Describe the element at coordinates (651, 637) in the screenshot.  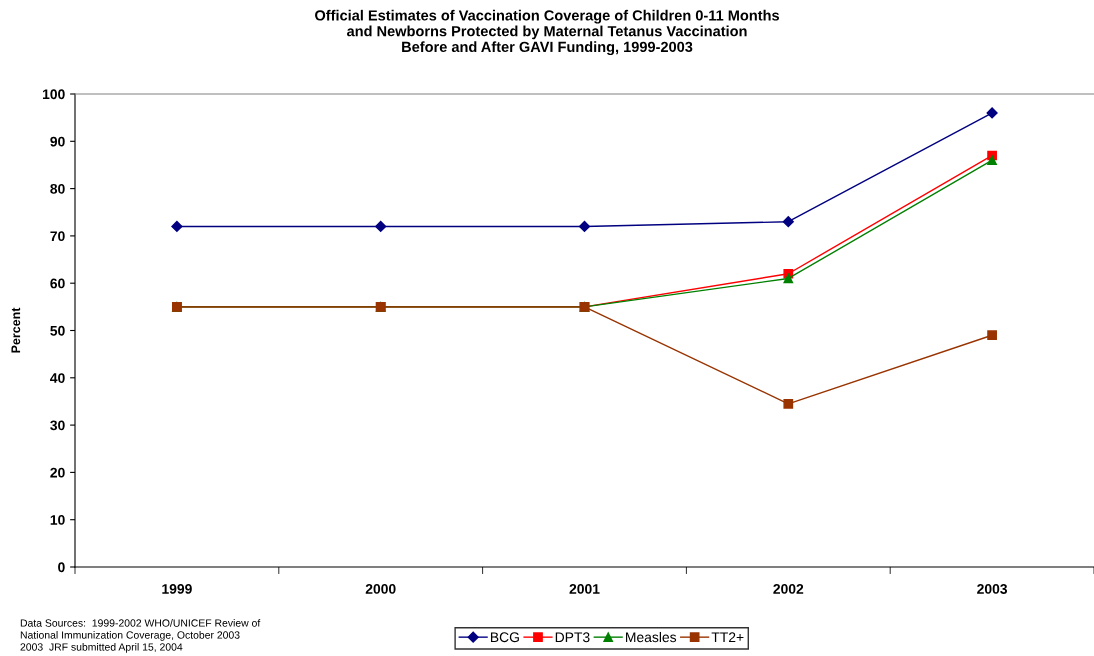
I see `legend-label: Measles` at that location.